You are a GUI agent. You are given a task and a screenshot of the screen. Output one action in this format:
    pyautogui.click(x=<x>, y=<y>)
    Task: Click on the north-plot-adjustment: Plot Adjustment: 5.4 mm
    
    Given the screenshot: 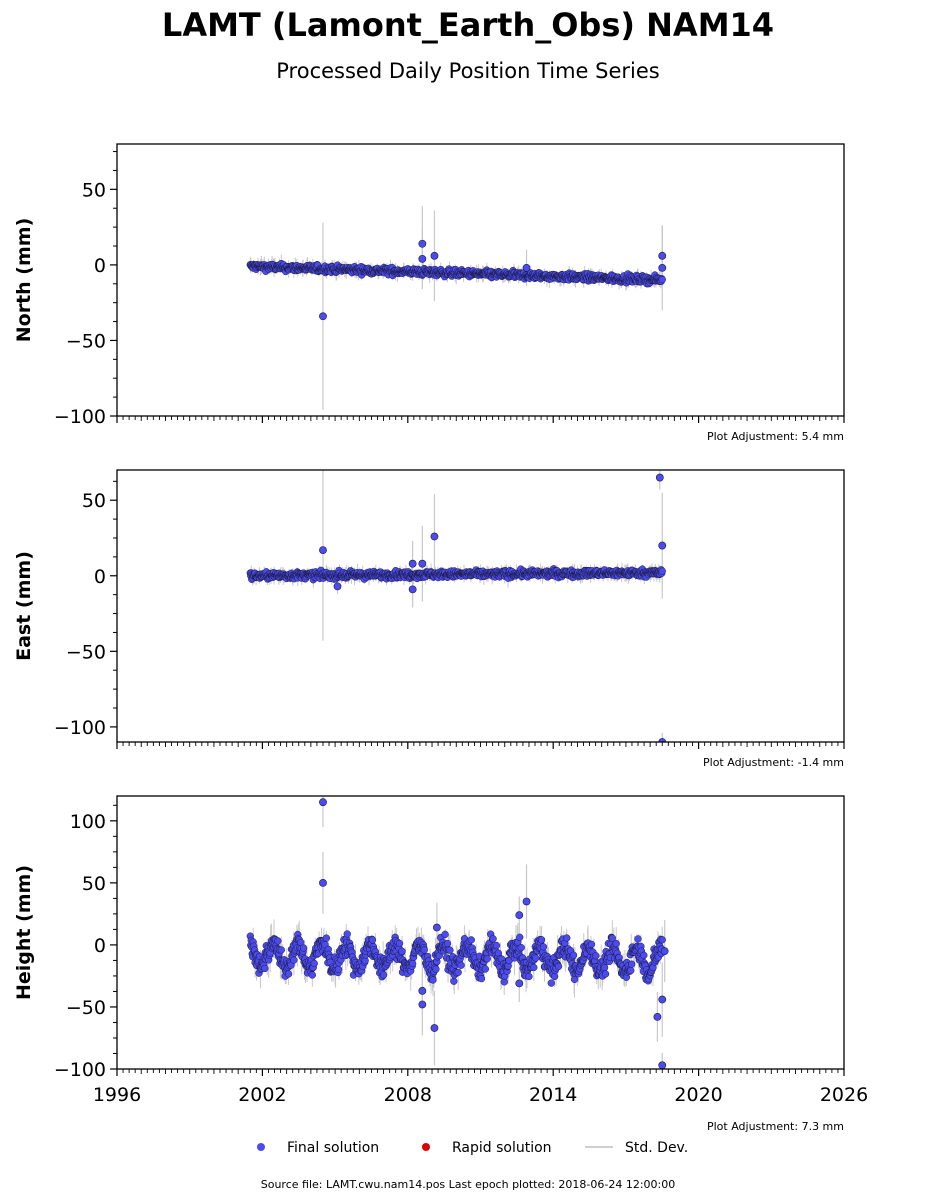 What is the action you would take?
    pyautogui.click(x=775, y=436)
    